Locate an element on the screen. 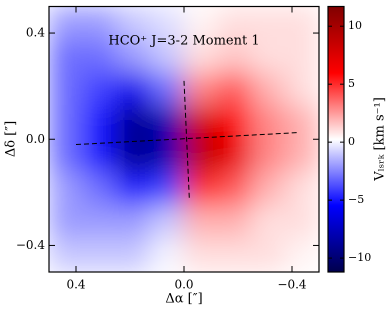 The image size is (390, 312). colorbar is located at coordinates (336, 139).